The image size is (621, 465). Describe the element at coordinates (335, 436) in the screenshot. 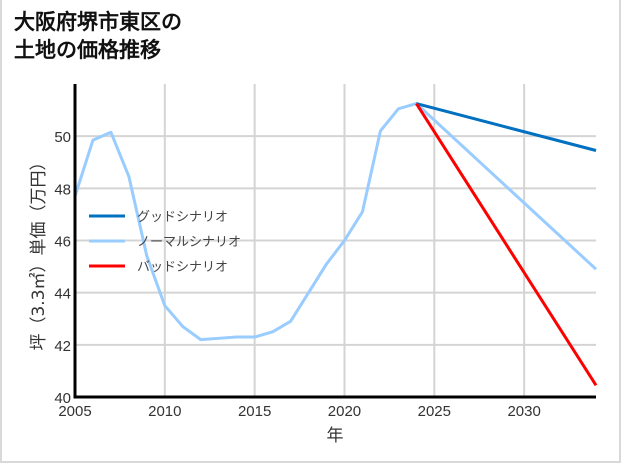

I see `x-axis-label: 年` at that location.